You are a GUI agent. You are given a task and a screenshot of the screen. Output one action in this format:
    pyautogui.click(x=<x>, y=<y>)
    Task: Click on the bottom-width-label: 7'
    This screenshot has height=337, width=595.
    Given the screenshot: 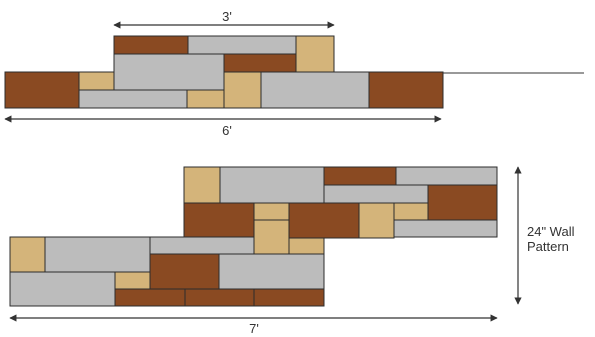 What is the action you would take?
    pyautogui.click(x=254, y=328)
    